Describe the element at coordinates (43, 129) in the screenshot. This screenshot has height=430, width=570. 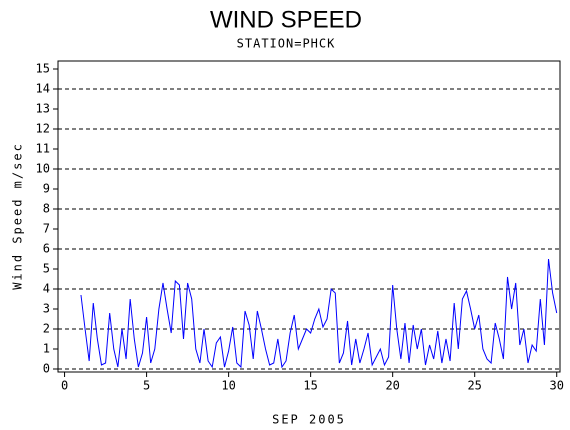
I see `y-tick-label: 12` at that location.